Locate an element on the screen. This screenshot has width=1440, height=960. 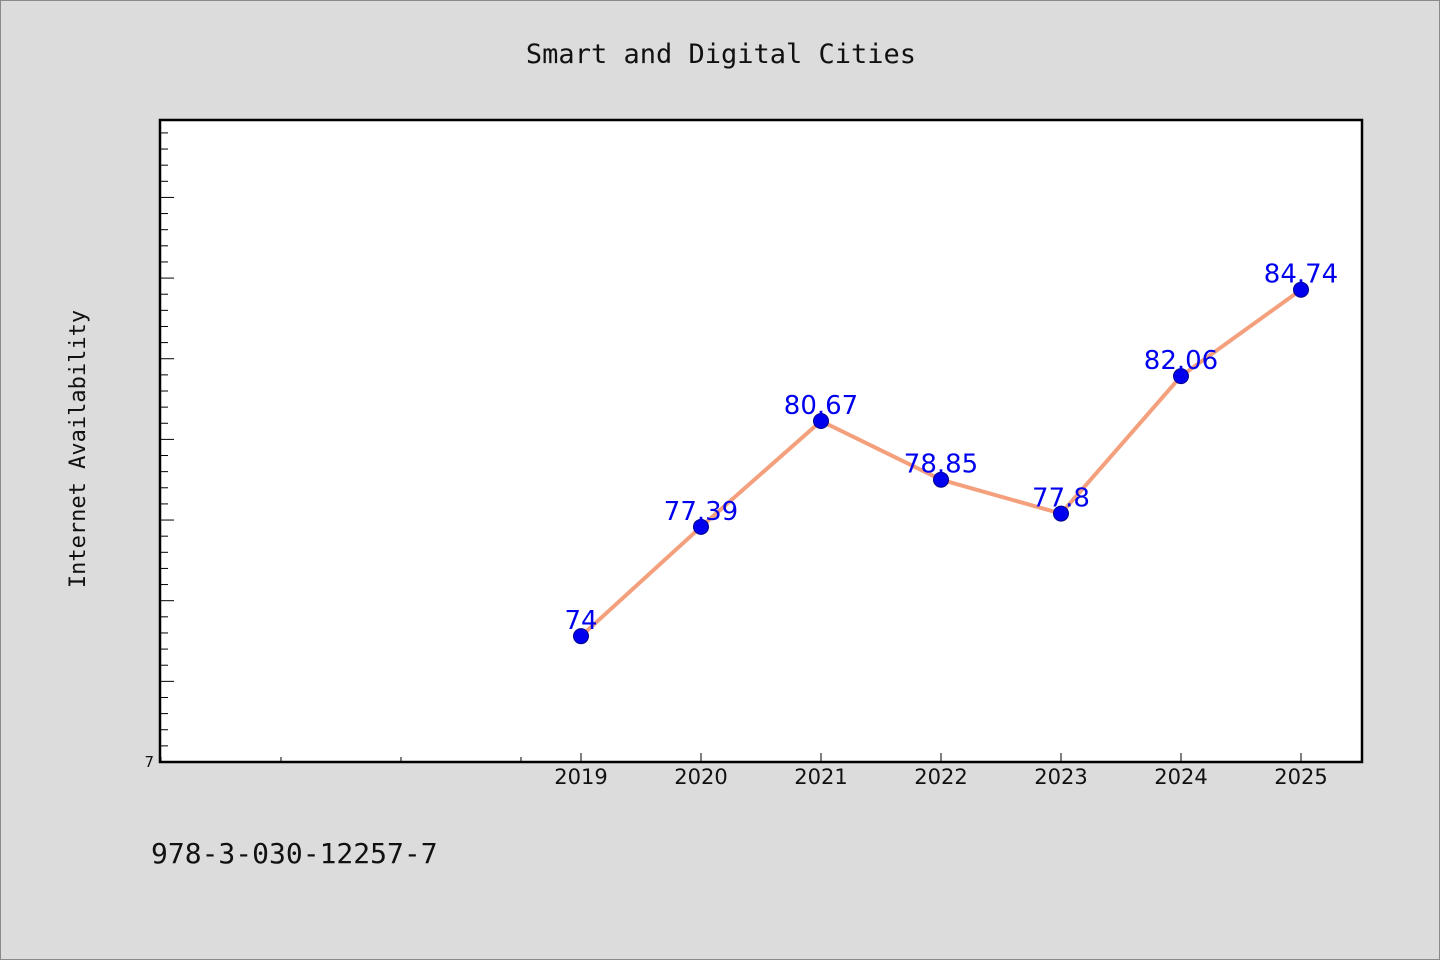
data-label: 77.8 is located at coordinates (1061, 499).